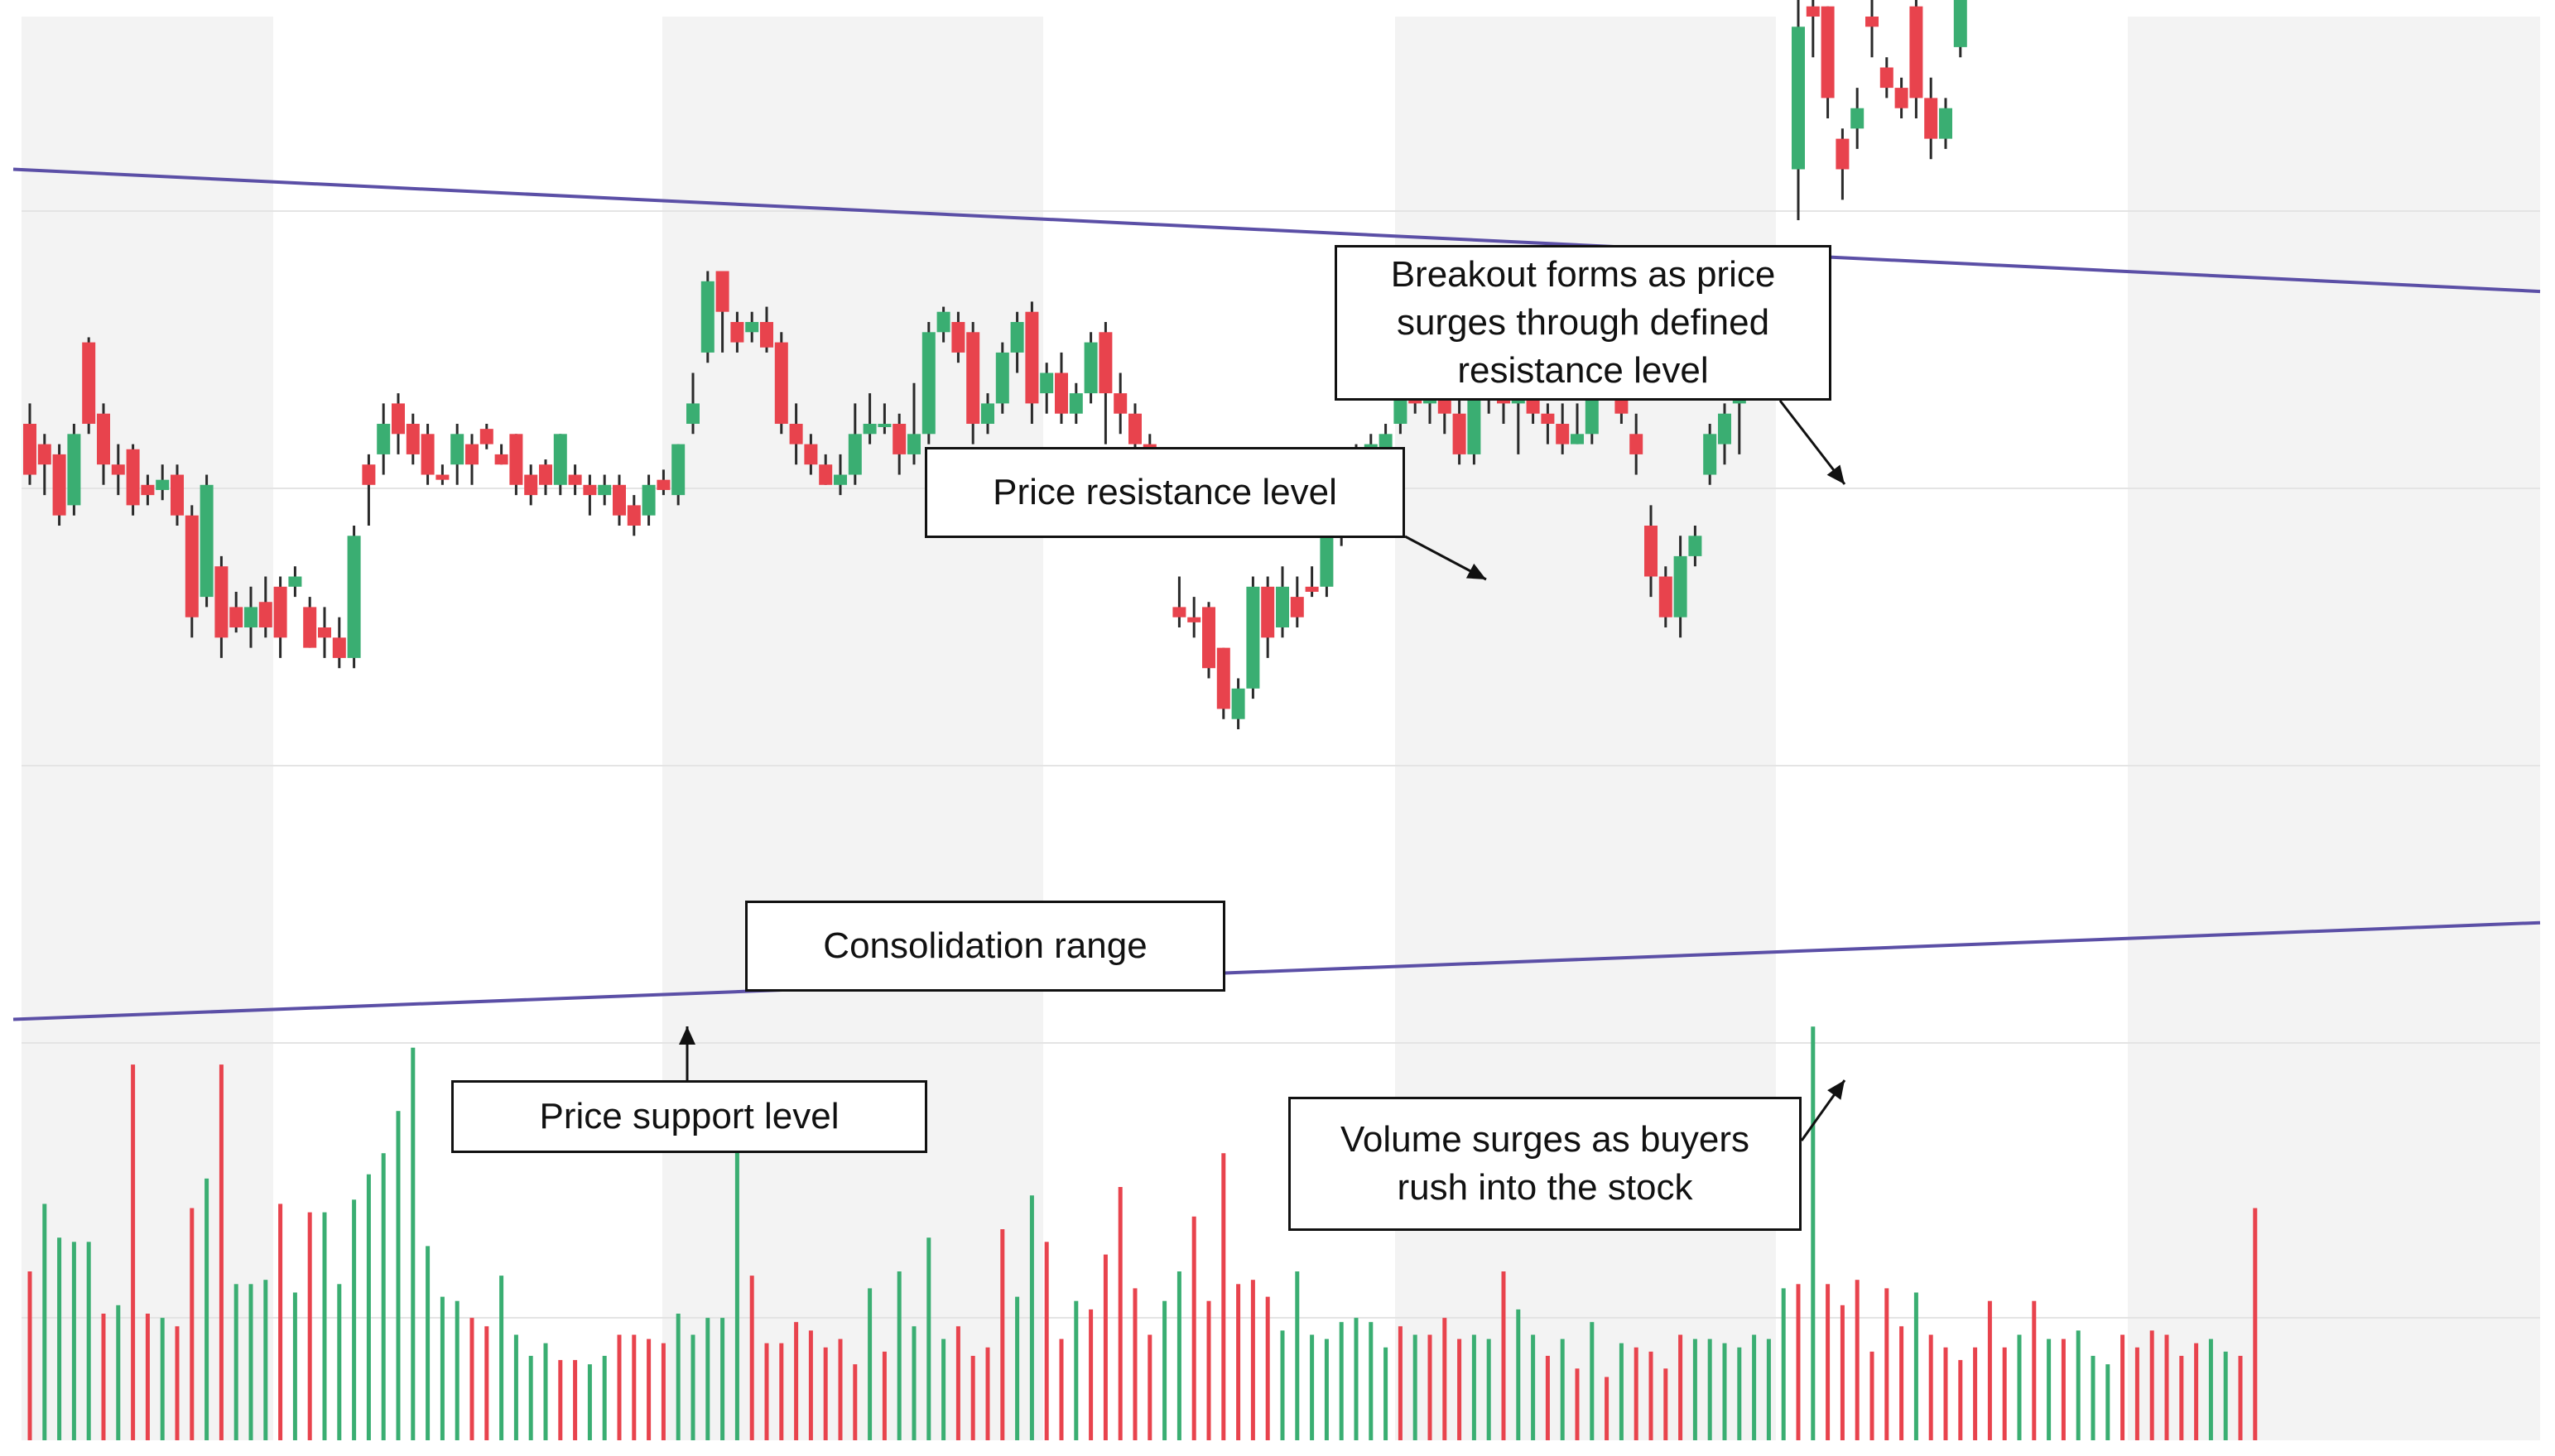 The image size is (2555, 1456). What do you see at coordinates (1836, 1090) in the screenshot?
I see `volume-arrow-head` at bounding box center [1836, 1090].